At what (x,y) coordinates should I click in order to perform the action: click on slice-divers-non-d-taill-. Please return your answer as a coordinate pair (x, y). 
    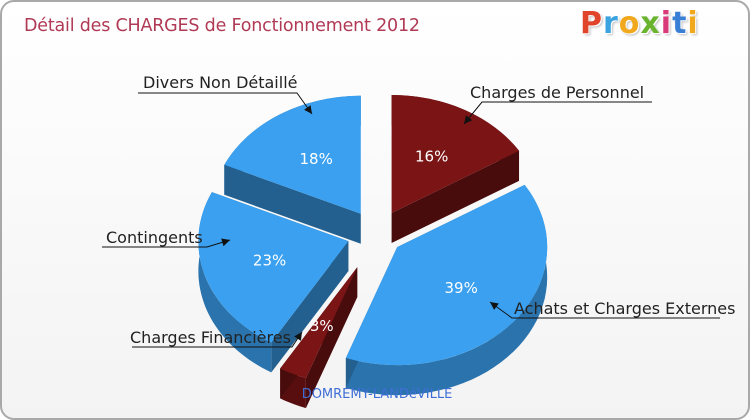
    Looking at the image, I should click on (292, 154).